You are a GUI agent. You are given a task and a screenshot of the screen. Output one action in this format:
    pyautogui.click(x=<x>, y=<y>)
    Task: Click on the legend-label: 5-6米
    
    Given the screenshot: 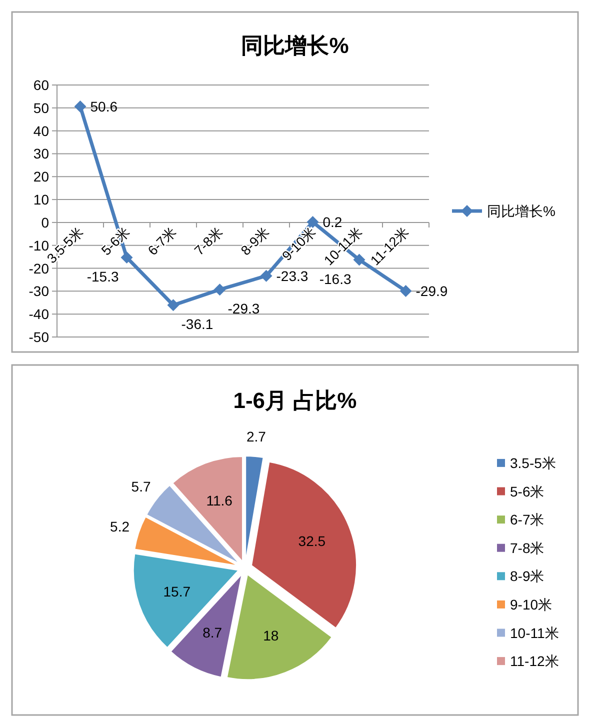 What is the action you would take?
    pyautogui.click(x=527, y=491)
    